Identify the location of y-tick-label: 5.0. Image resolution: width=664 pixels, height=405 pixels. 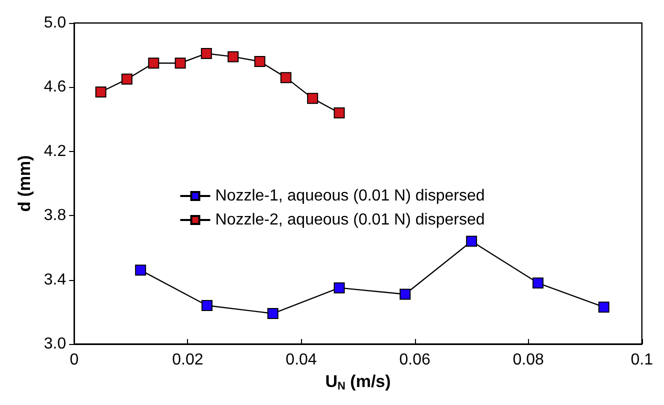
(55, 23).